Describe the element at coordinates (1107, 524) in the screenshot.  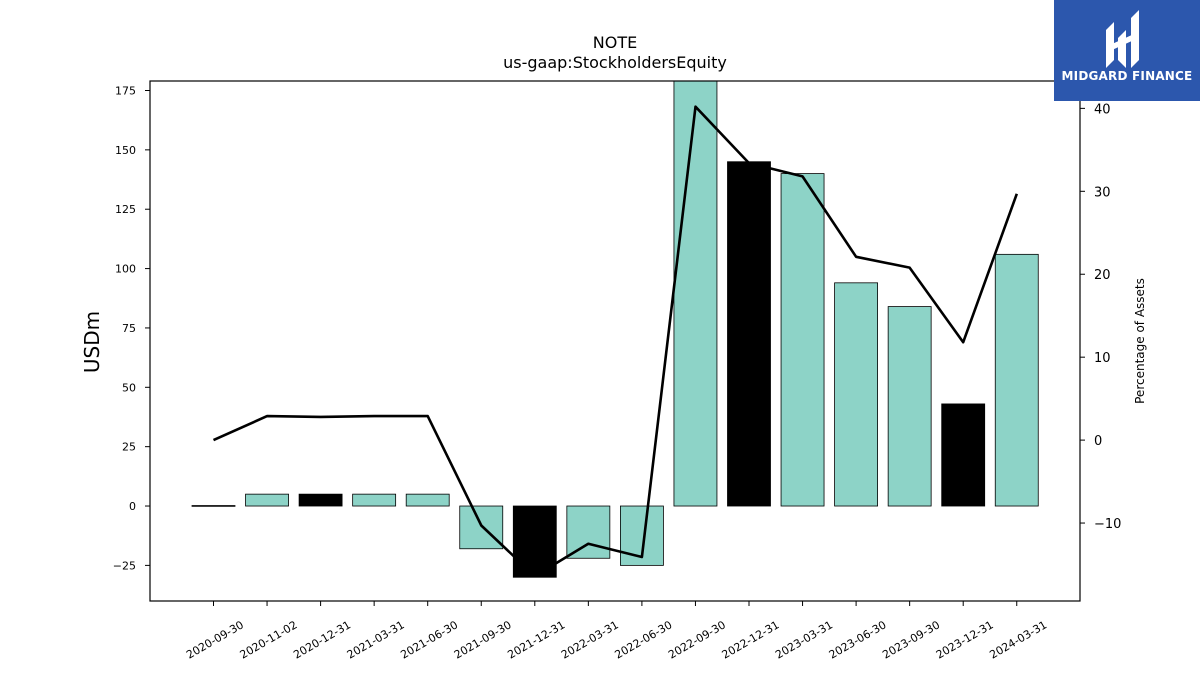
I see `y2-tick-label: −10` at that location.